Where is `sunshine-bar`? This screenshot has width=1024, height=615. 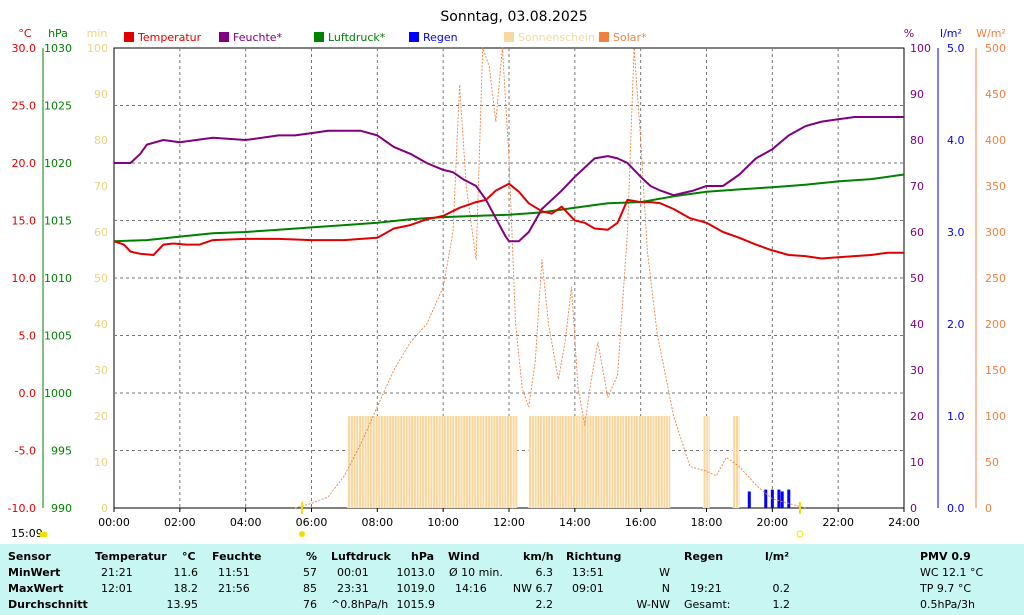
sunshine-bar is located at coordinates (706, 462).